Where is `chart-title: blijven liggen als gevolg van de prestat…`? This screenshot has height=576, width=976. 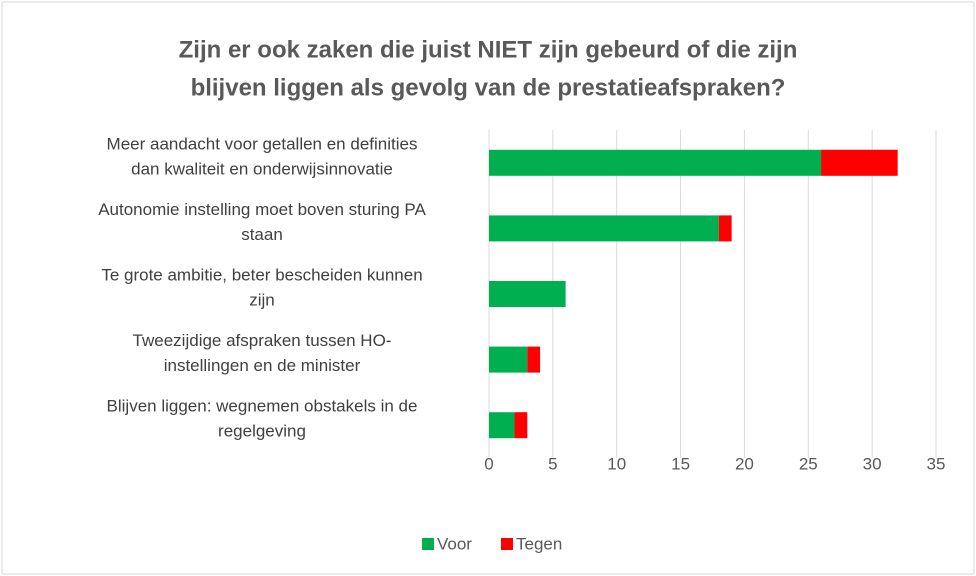
chart-title: blijven liggen als gevolg van de prestat… is located at coordinates (488, 87).